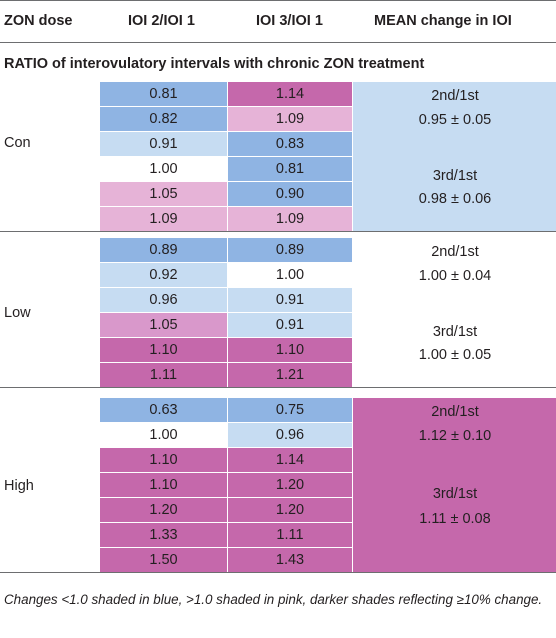  I want to click on ioi3-cell: 0.89, so click(290, 250).